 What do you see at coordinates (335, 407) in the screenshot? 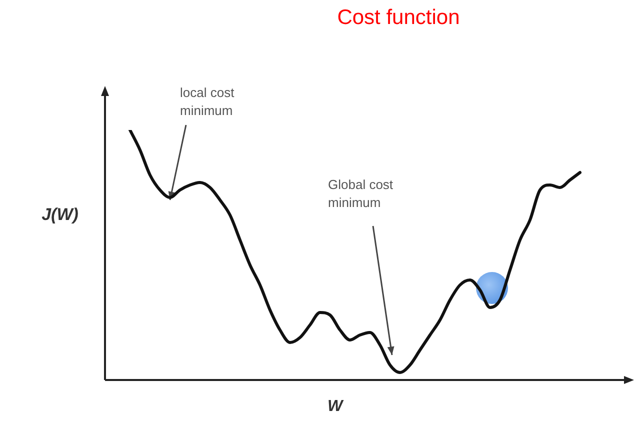
I see `x-axis-title: W` at bounding box center [335, 407].